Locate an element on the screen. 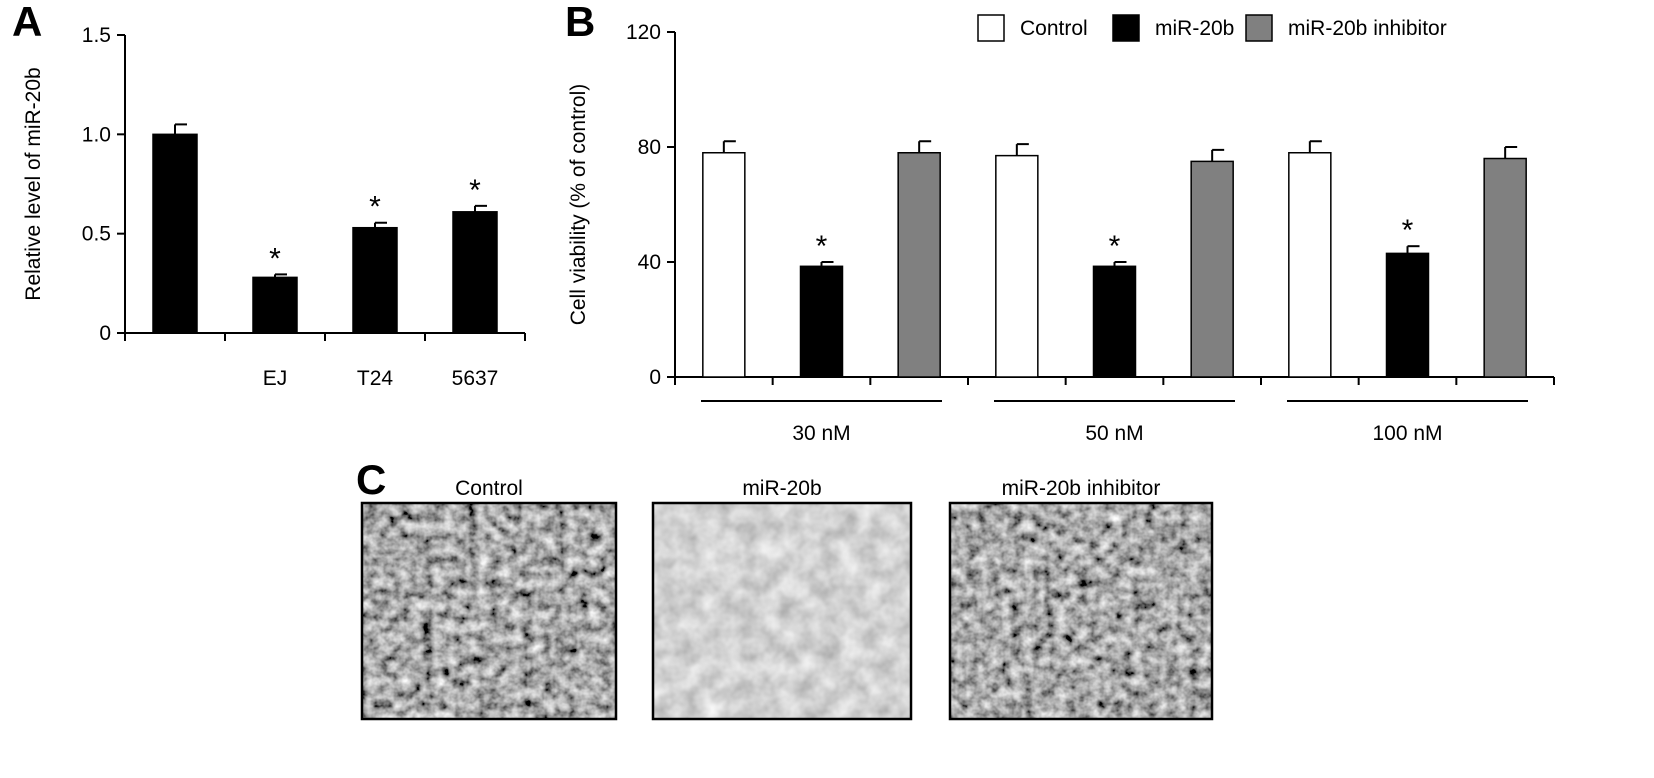 Image resolution: width=1654 pixels, height=778 pixels. y-tick-label-b: 0 is located at coordinates (655, 377).